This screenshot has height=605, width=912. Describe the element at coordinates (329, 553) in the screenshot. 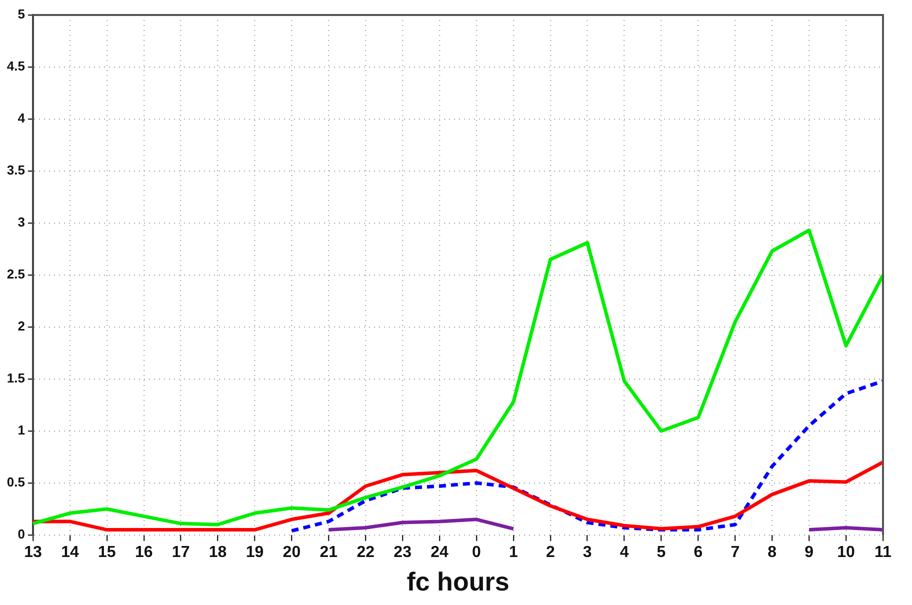

I see `x-tick-label: 21` at that location.